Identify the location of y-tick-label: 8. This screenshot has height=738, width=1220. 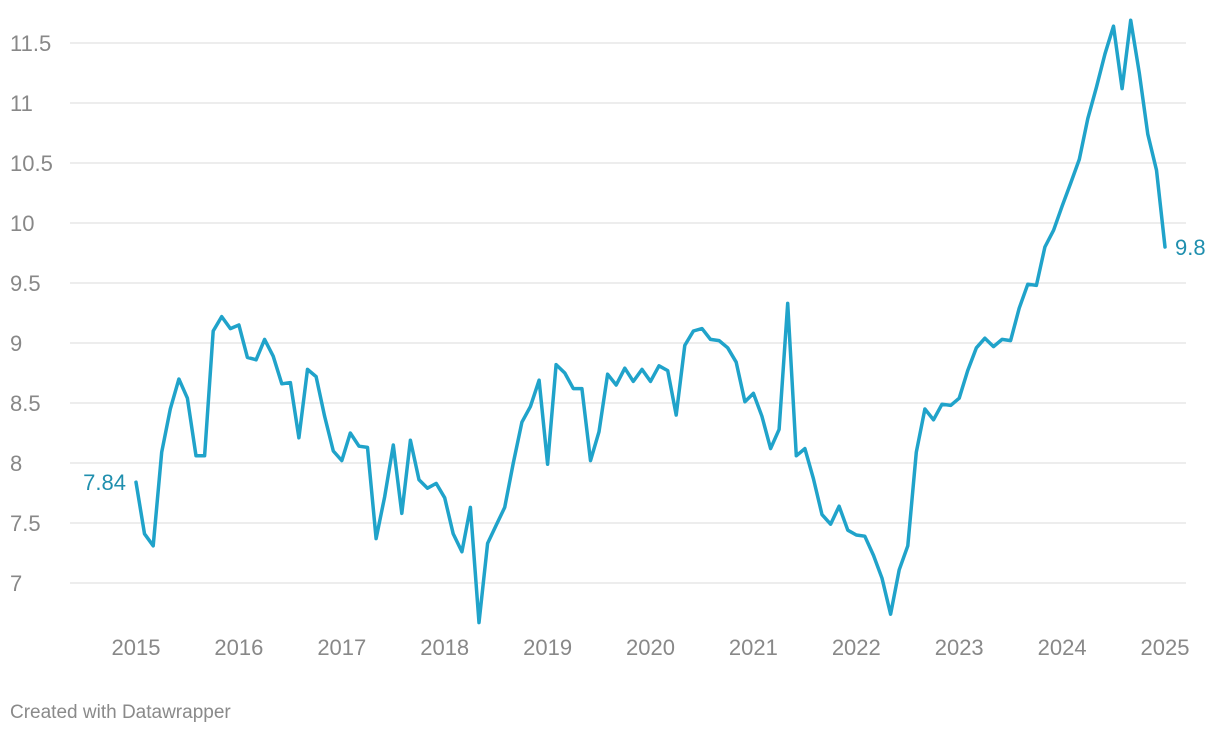
(16, 463).